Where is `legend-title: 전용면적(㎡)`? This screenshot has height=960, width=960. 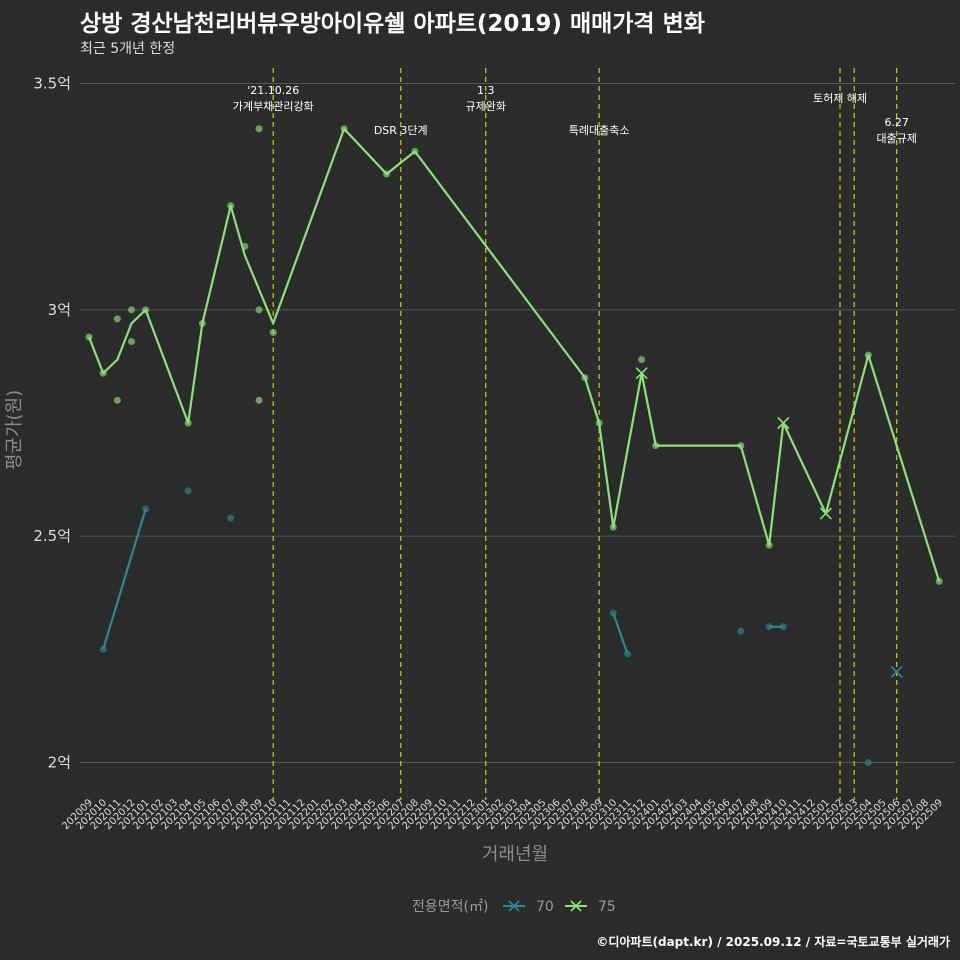 legend-title: 전용면적(㎡) is located at coordinates (450, 907).